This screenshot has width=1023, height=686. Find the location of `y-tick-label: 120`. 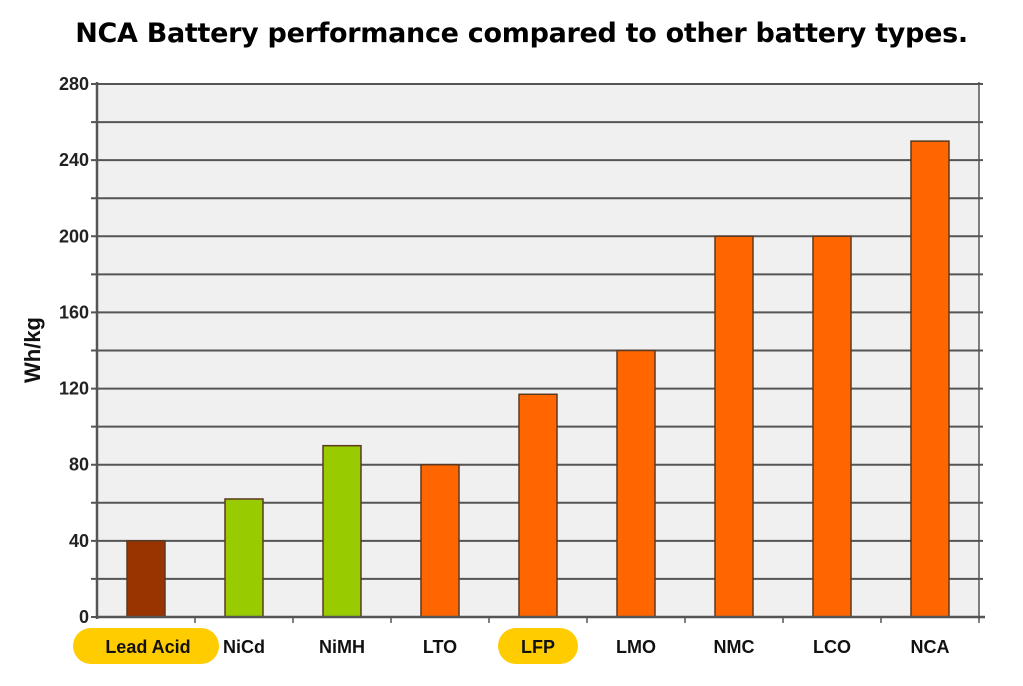

y-tick-label: 120 is located at coordinates (74, 389).